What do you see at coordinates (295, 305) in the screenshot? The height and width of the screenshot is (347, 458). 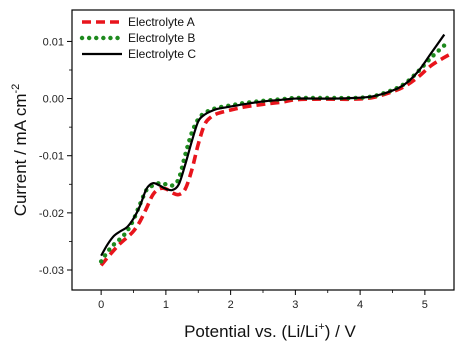 I see `x-tick-label: 3` at bounding box center [295, 305].